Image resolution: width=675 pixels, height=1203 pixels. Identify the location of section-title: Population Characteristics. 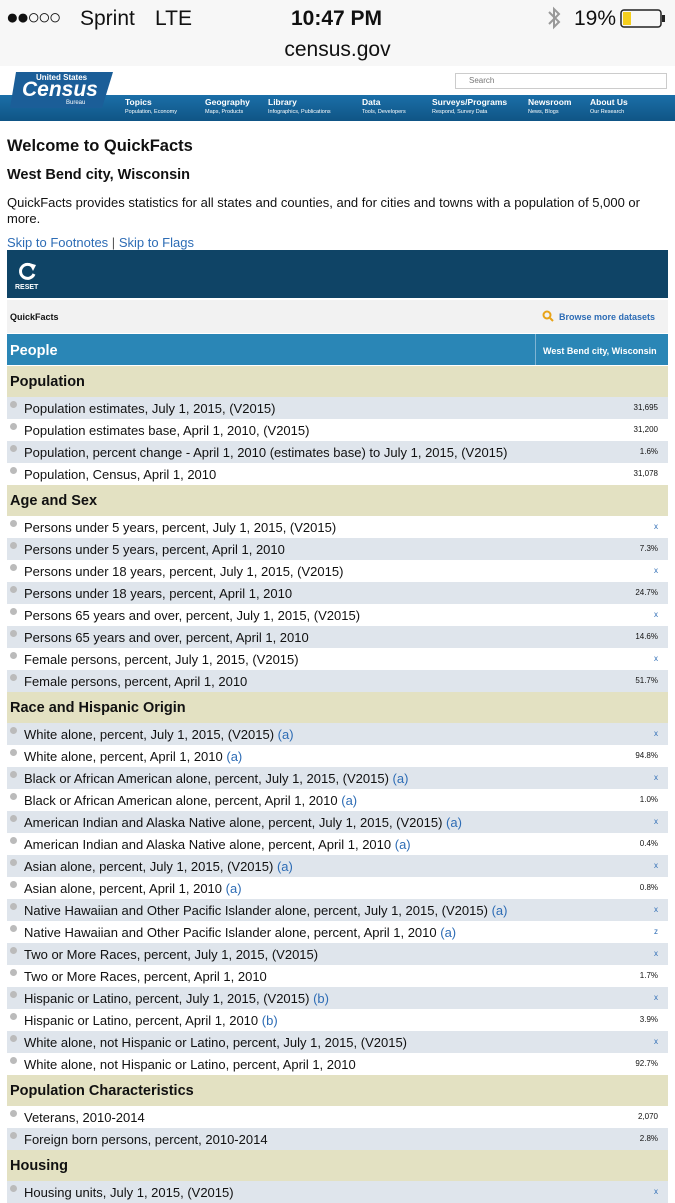
(102, 1091).